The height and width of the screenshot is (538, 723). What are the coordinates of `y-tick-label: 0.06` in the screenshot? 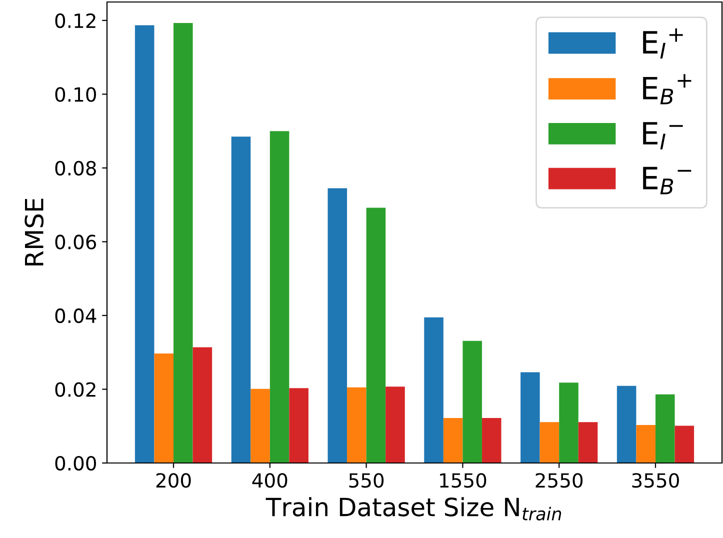 It's located at (75, 242).